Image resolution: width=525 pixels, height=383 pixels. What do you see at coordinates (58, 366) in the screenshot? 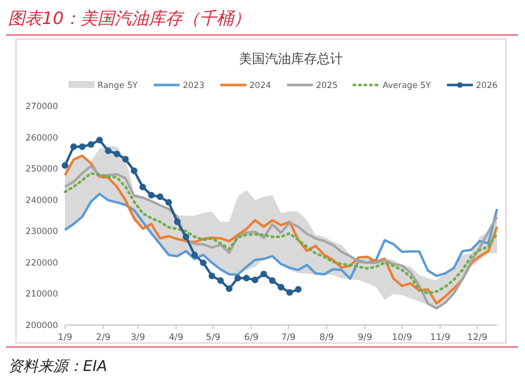
I see `text: 资料来源：EIA` at bounding box center [58, 366].